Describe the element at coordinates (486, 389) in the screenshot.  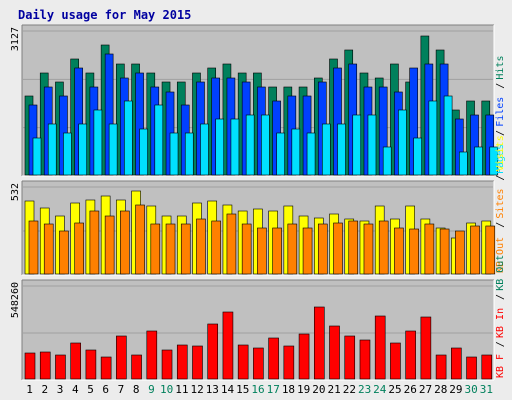
I see `x-tick-label-day-31: 31` at that location.